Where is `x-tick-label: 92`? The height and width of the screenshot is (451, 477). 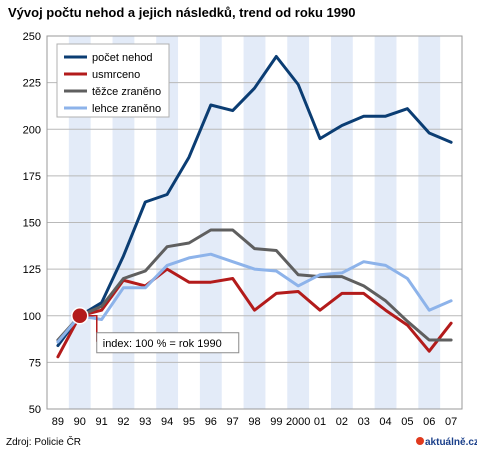 x-tick-label: 92 is located at coordinates (123, 422).